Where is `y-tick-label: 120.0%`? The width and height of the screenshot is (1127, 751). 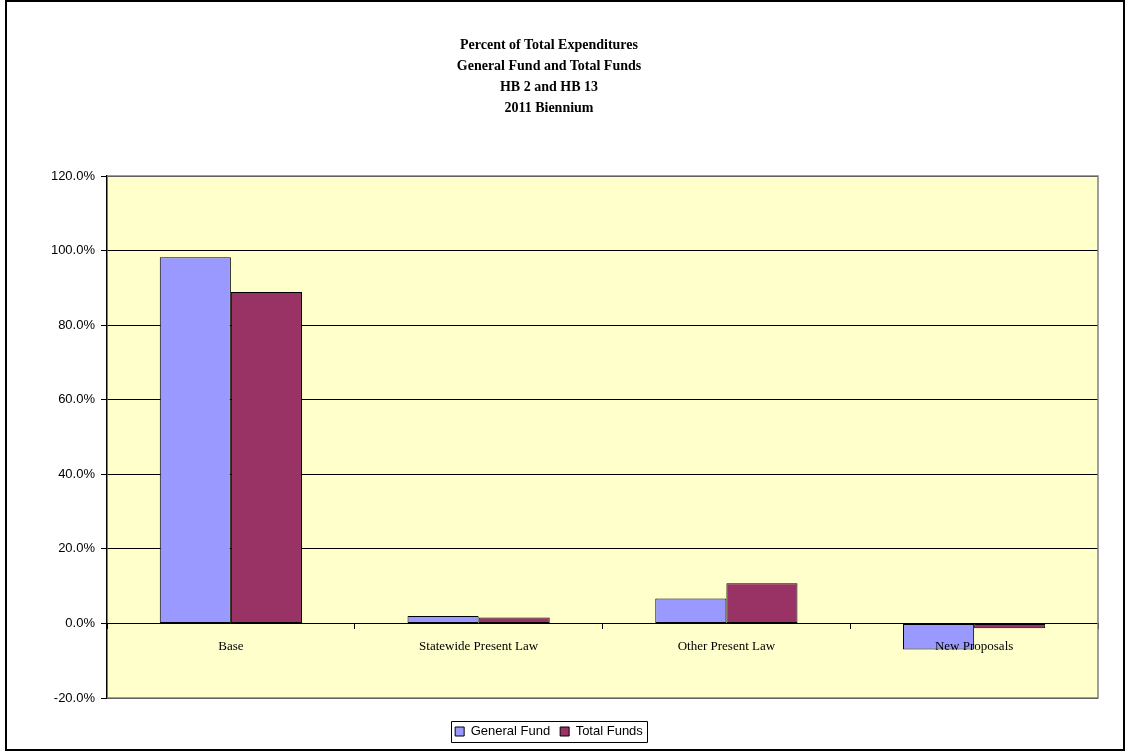
y-tick-label: 120.0% is located at coordinates (73, 175).